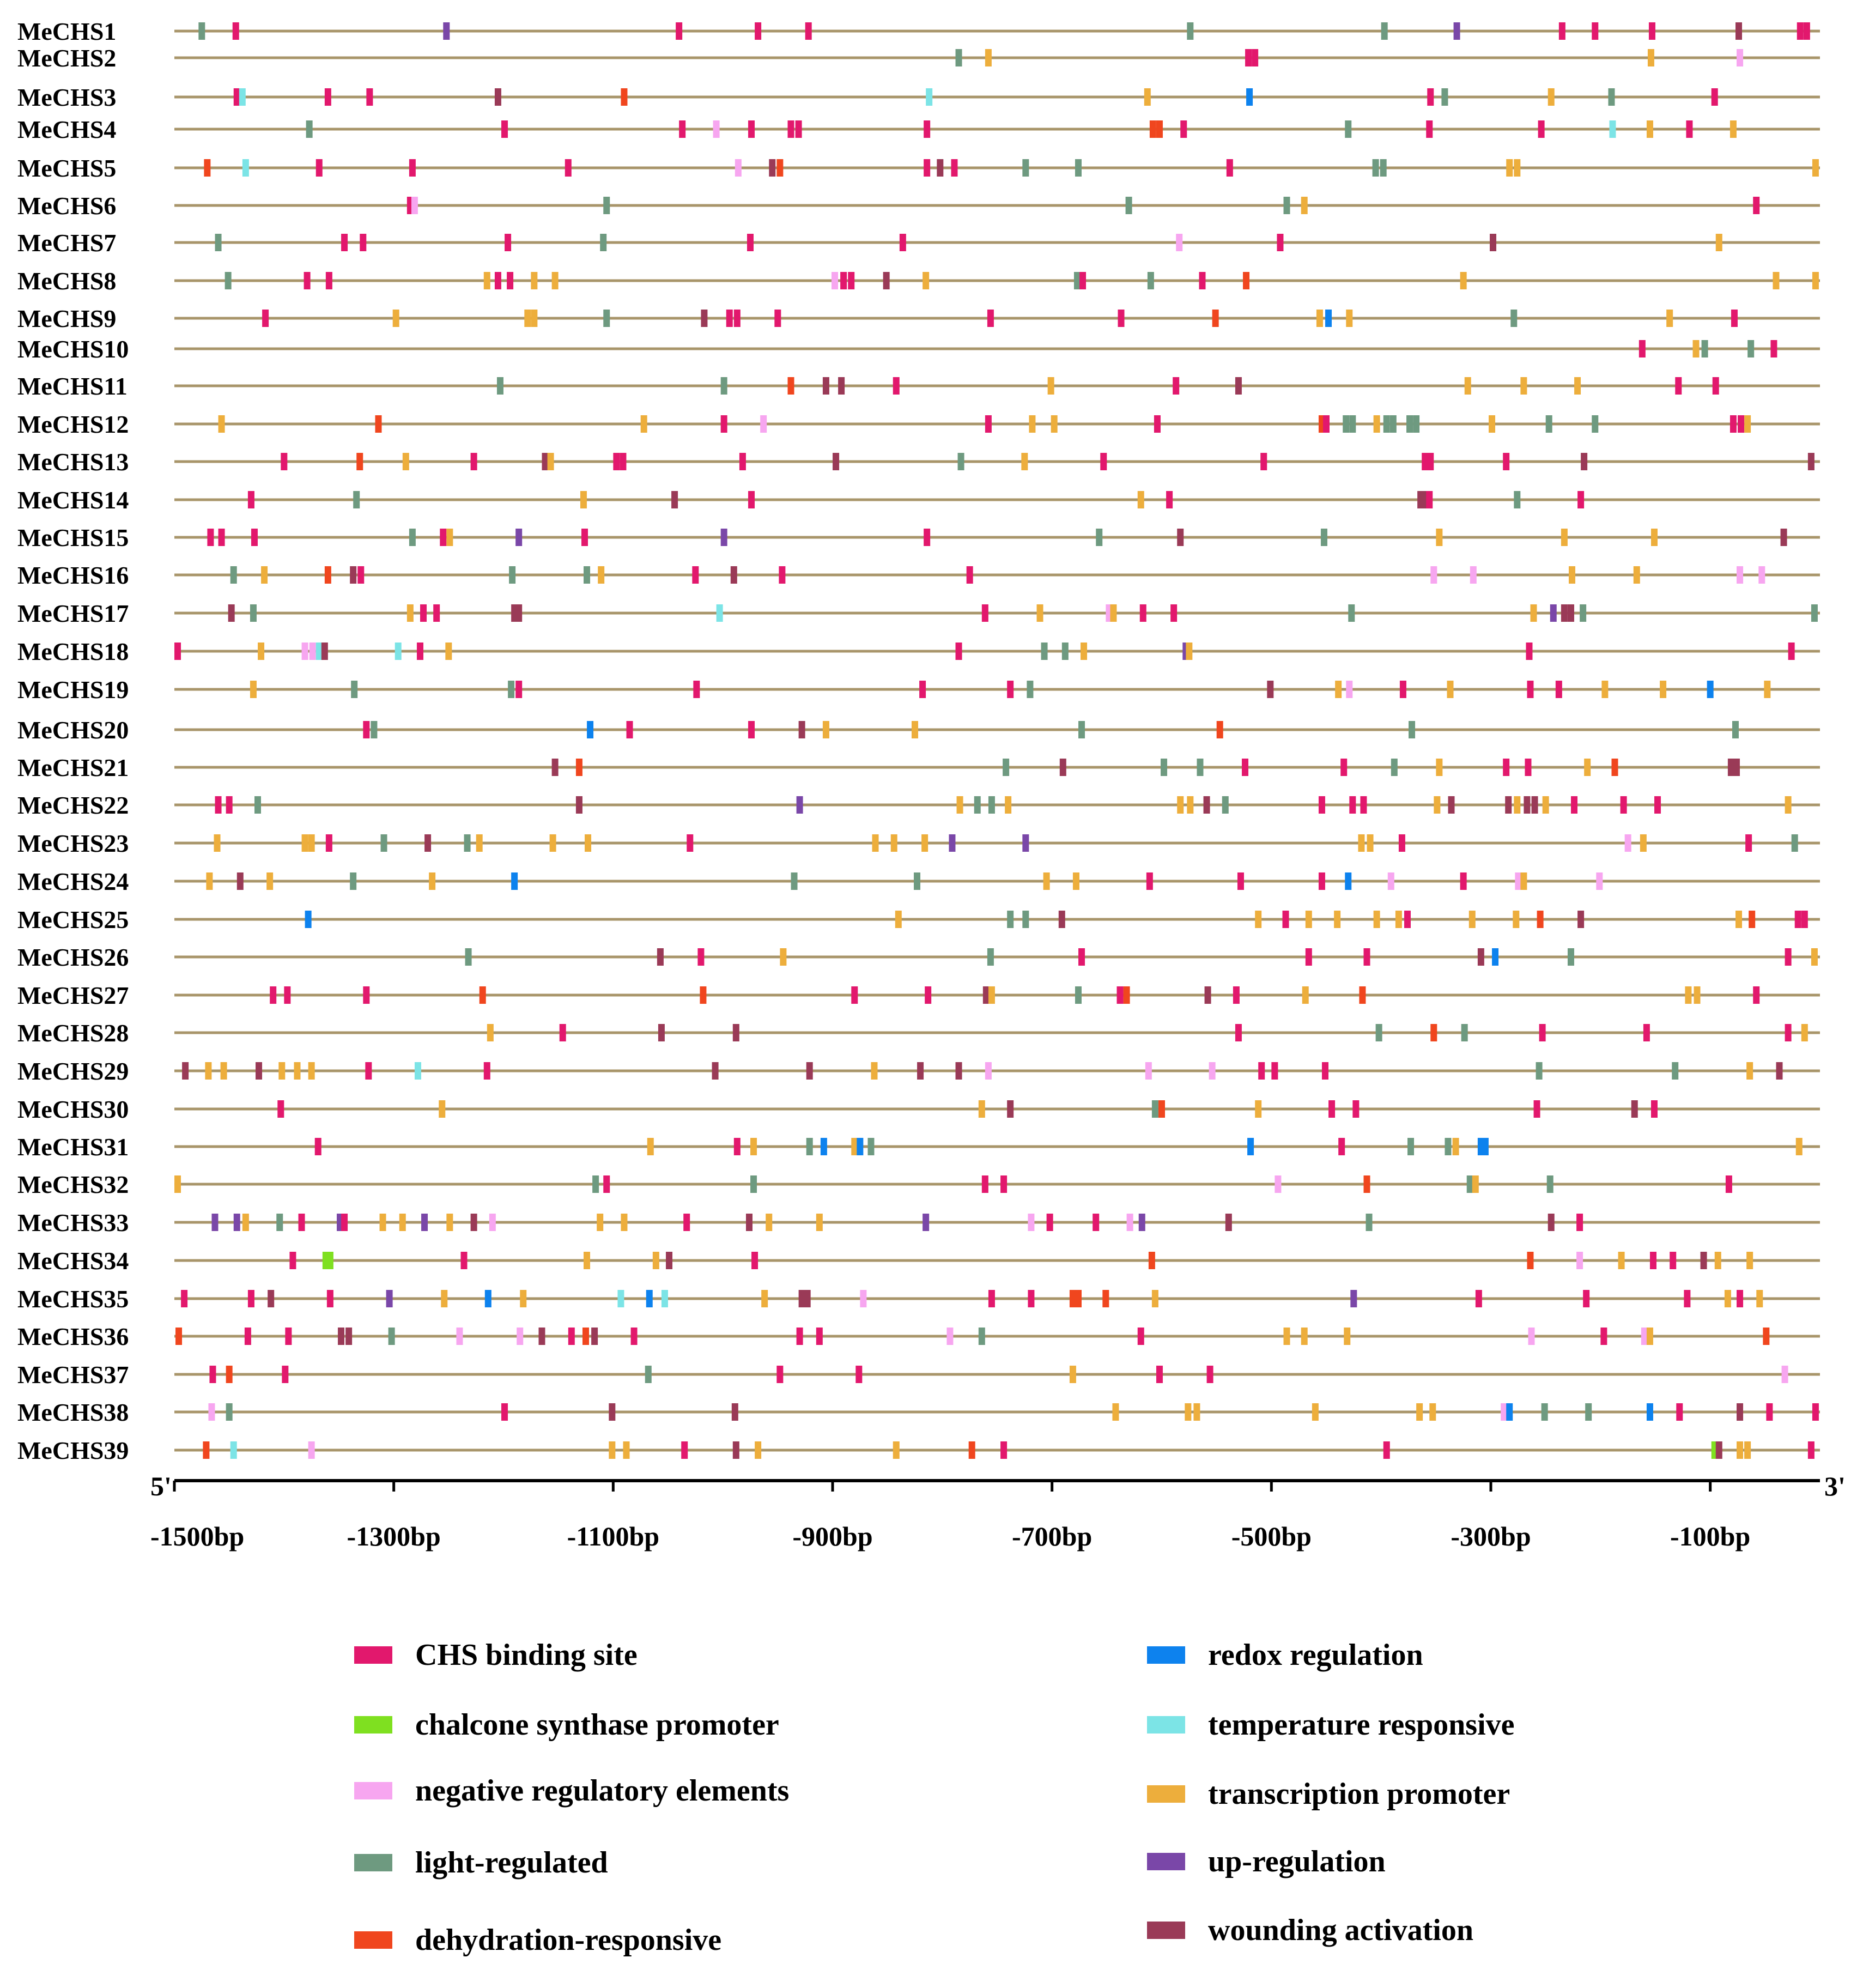 The height and width of the screenshot is (1988, 1863). Describe the element at coordinates (73, 424) in the screenshot. I see `gene-label: MeCHS12` at that location.